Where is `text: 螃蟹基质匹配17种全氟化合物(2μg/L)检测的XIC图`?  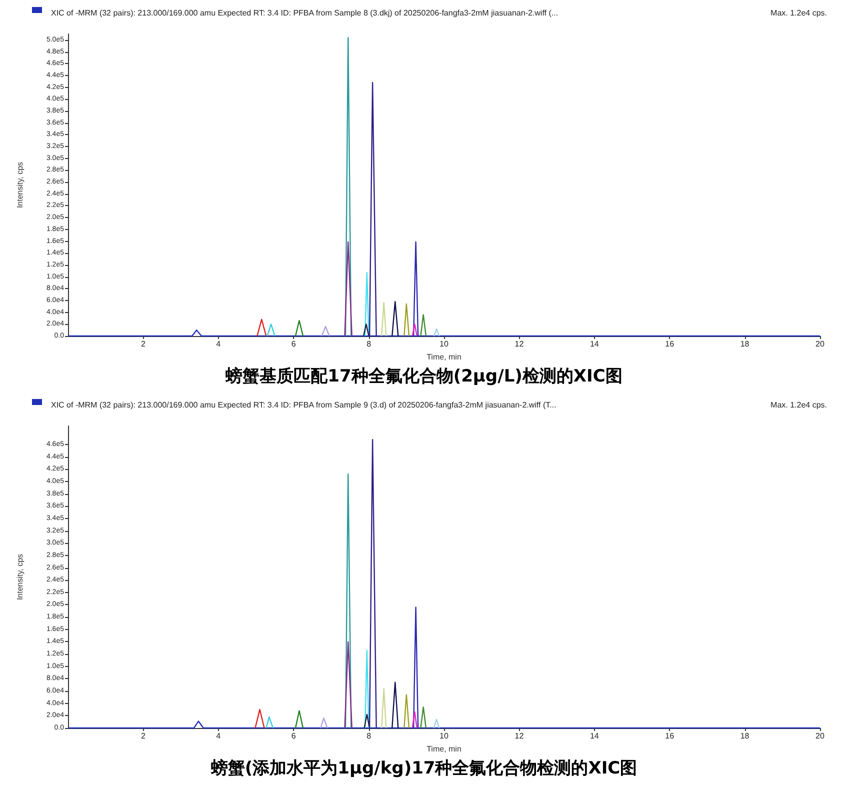
text: 螃蟹基质匹配17种全氟化合物(2μg/L)检测的XIC图 is located at coordinates (423, 376).